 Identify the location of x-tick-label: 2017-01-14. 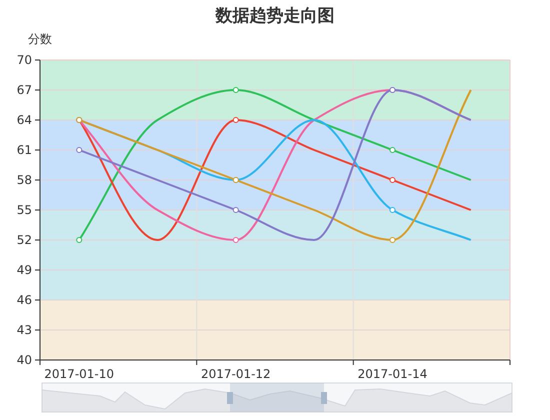
(393, 374).